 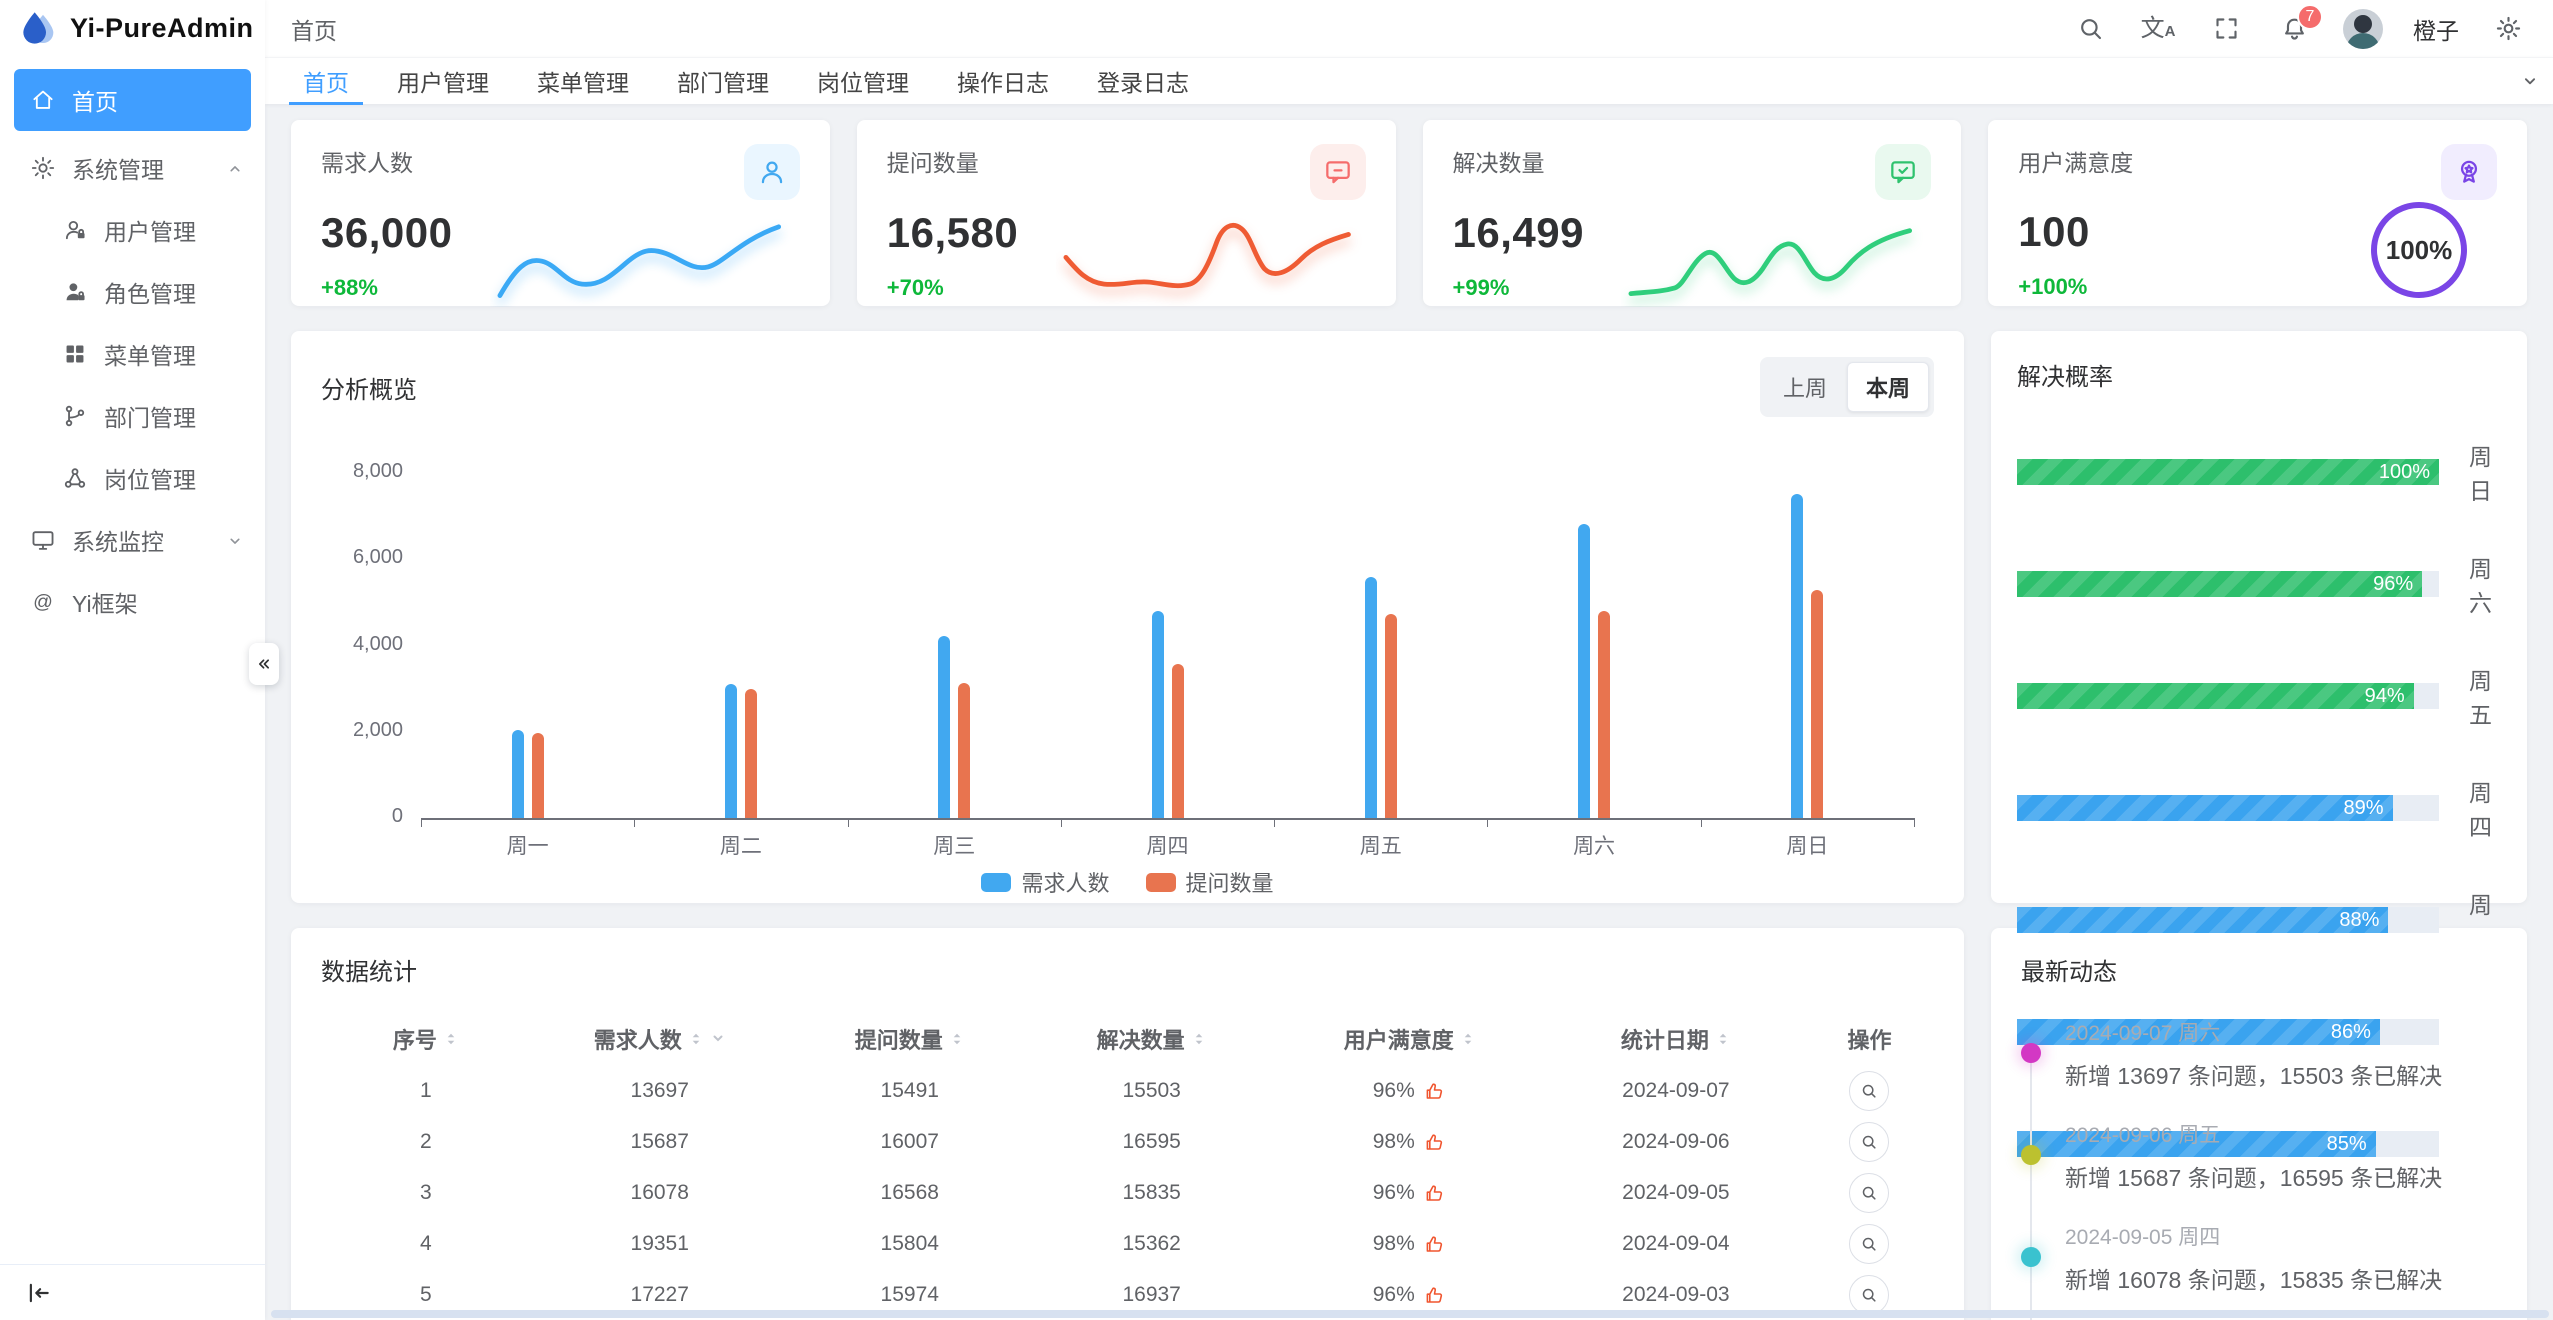 What do you see at coordinates (2259, 1156) in the screenshot?
I see `timeline-item: 2024-09-06 周五 新增 15687 条问题，16595 条已解决` at bounding box center [2259, 1156].